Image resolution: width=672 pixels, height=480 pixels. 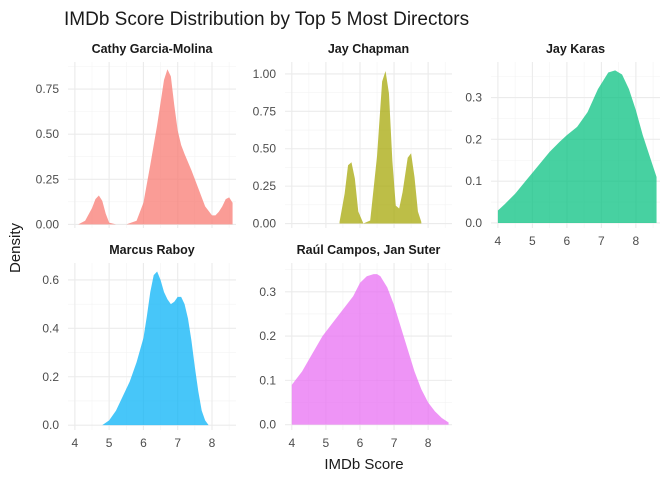 I want to click on facet-panel: Jay Chapman 0.00 0.25 0.50 0.75 1.00, so click(x=352, y=136).